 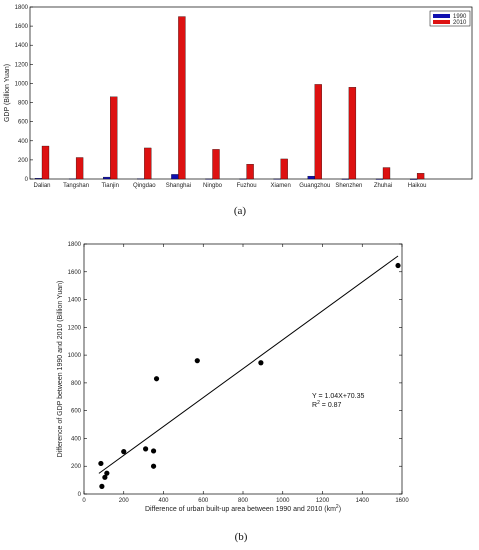 What do you see at coordinates (318, 403) in the screenshot?
I see `r-squared-exponent: 2` at bounding box center [318, 403].